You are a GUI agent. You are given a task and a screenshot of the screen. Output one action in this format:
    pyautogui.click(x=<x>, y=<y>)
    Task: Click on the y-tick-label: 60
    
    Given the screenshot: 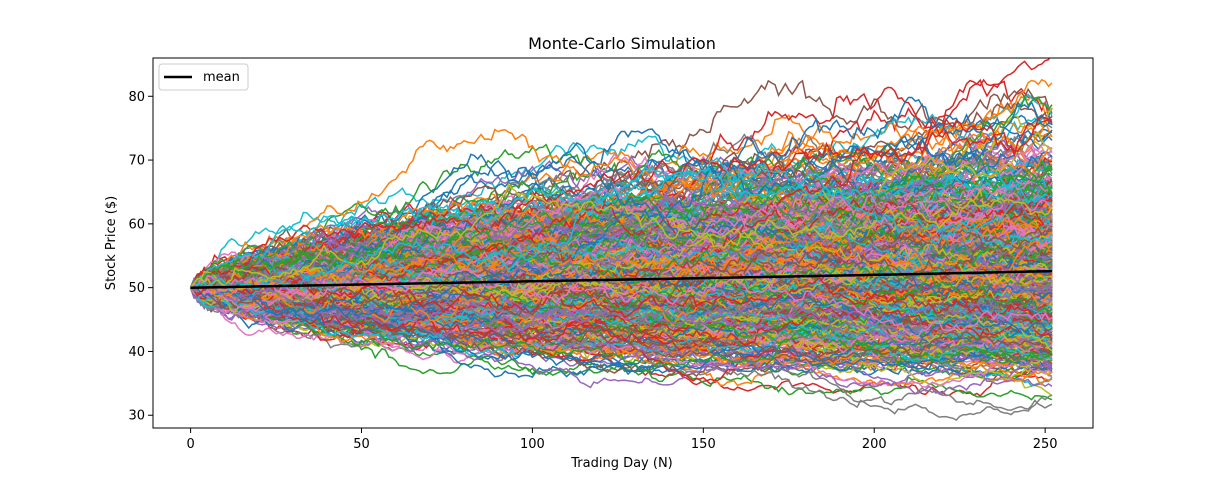 What is the action you would take?
    pyautogui.click(x=136, y=224)
    